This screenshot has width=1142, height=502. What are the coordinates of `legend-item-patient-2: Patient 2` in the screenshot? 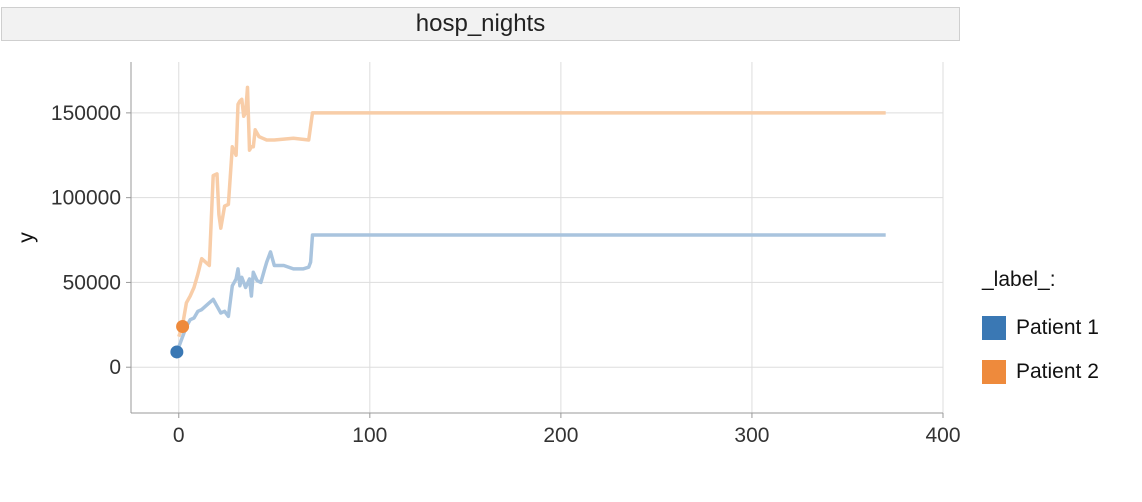 It's located at (1040, 372).